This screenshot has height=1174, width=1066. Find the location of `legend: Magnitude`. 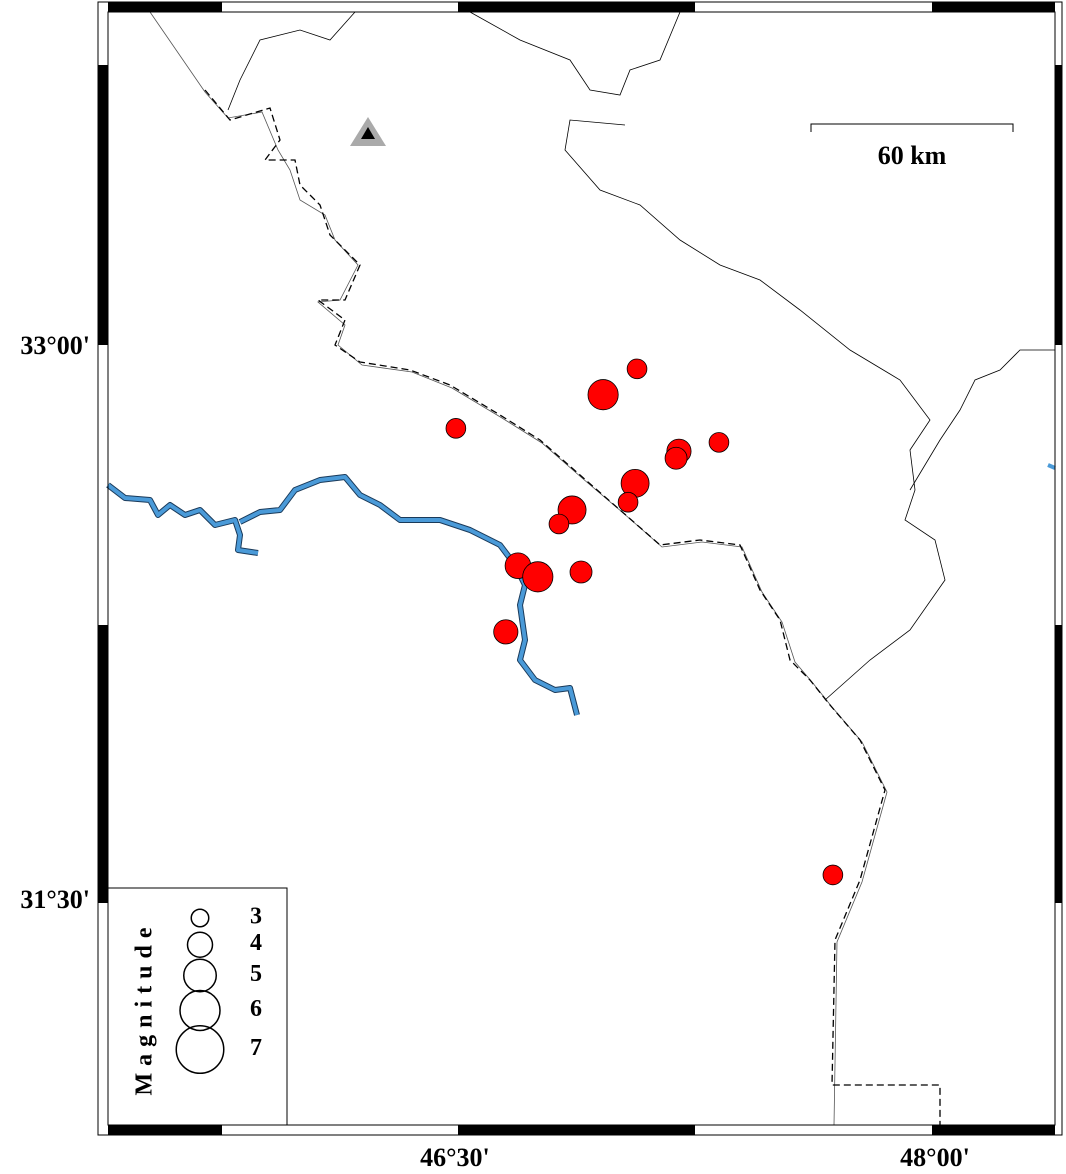

legend: Magnitude is located at coordinates (197, 1006).